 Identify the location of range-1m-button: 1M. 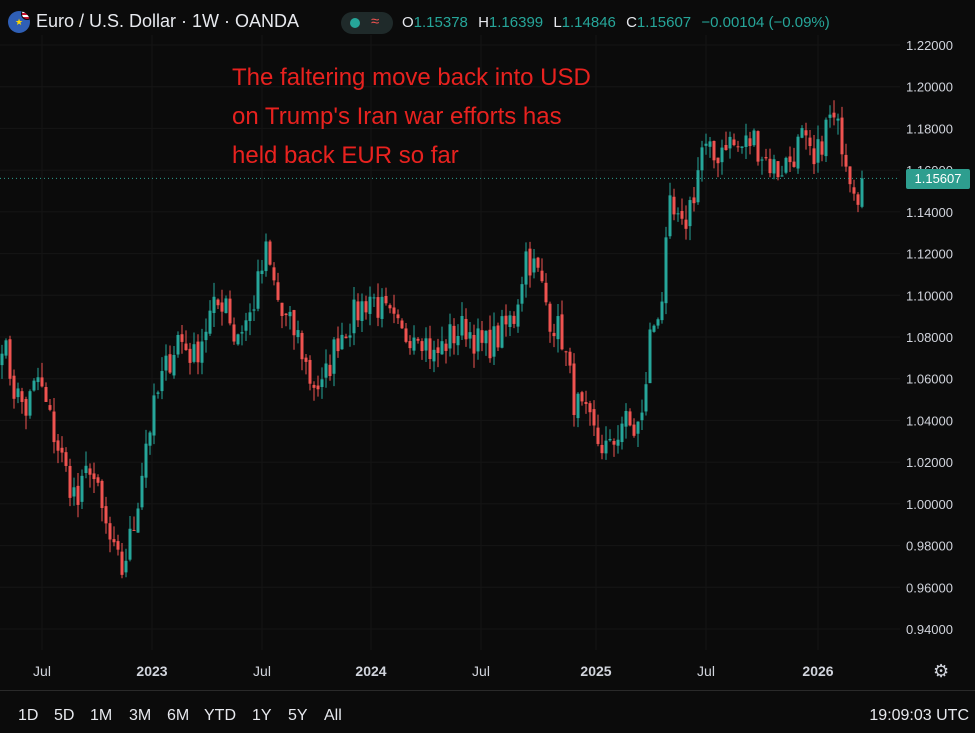
(101, 715).